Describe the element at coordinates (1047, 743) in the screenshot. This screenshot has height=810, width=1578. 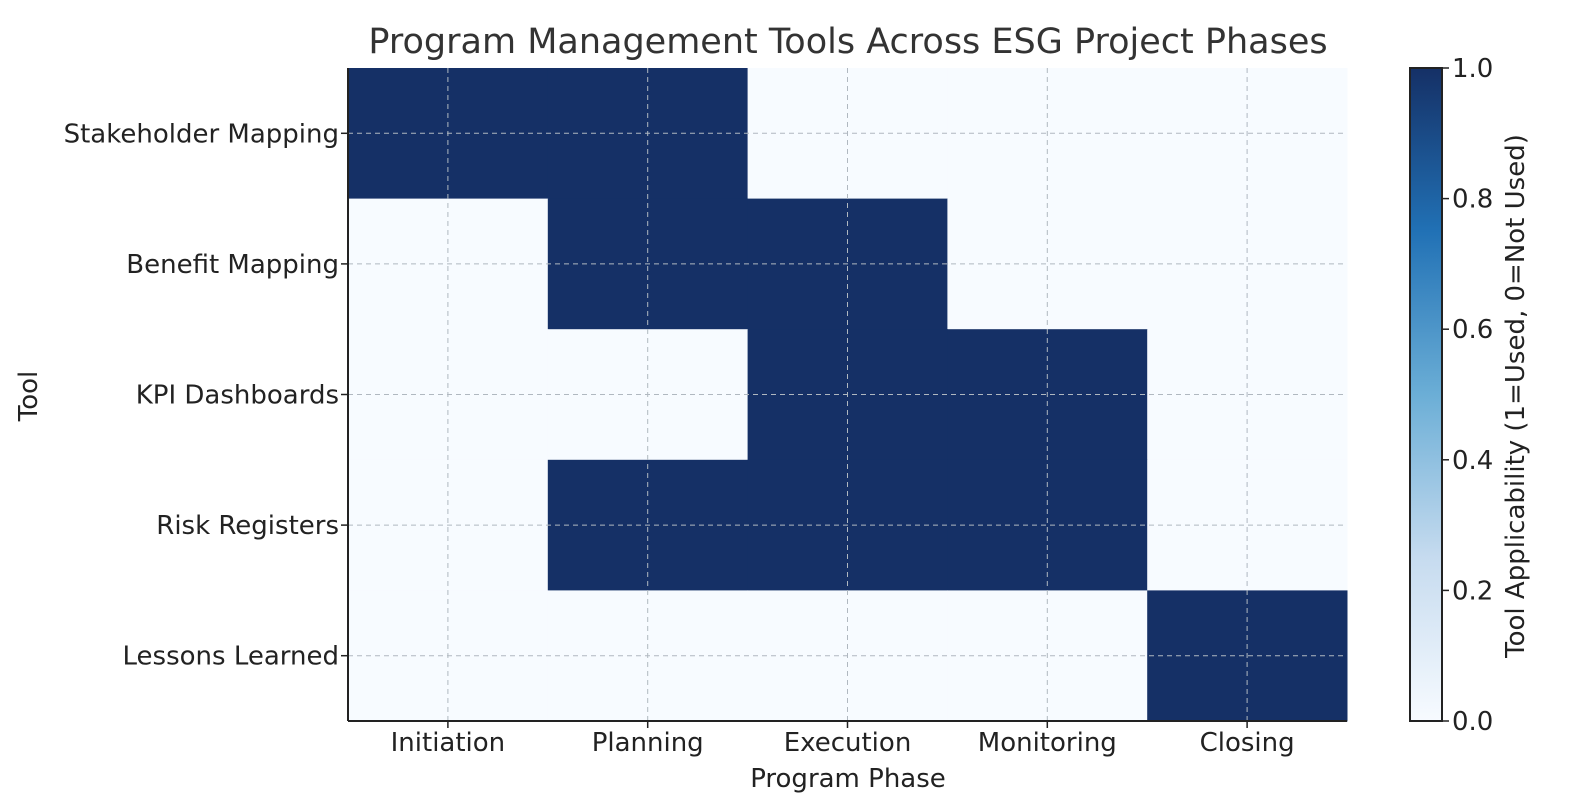
I see `x-tick-label: Monitoring` at that location.